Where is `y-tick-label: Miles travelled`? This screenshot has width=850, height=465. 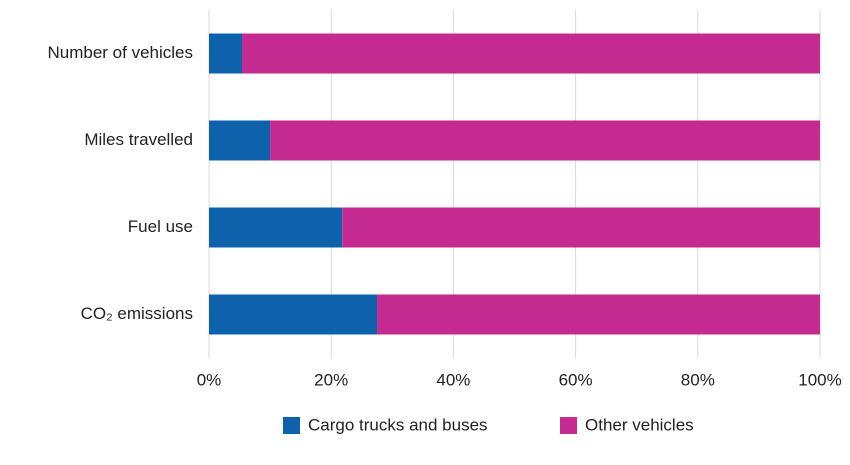
y-tick-label: Miles travelled is located at coordinates (138, 139).